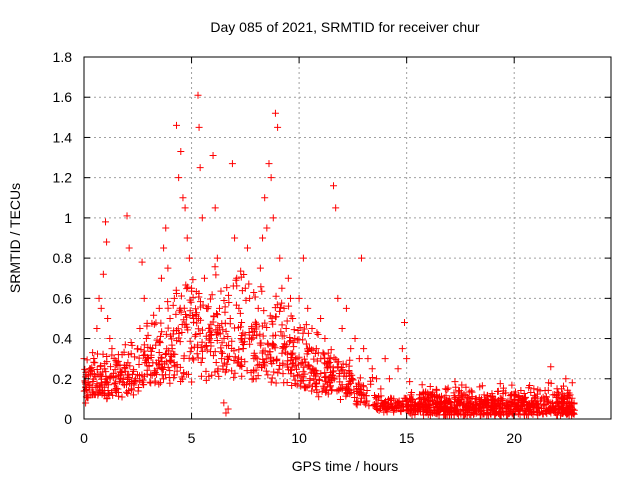 The image size is (640, 480). Describe the element at coordinates (68, 419) in the screenshot. I see `y-tick-label: 0` at that location.